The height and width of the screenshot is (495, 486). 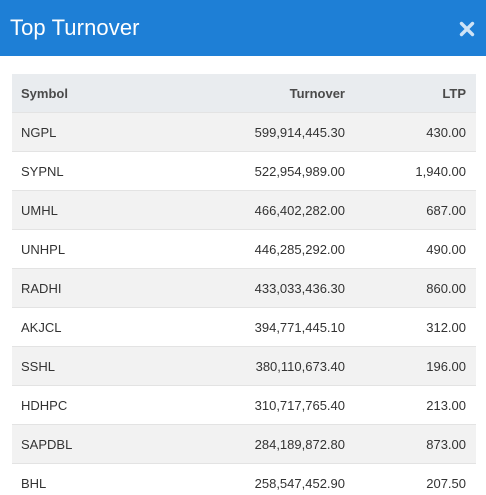 I want to click on table-row: SYPNL 522,954,989.00 1,940.00, so click(x=244, y=171).